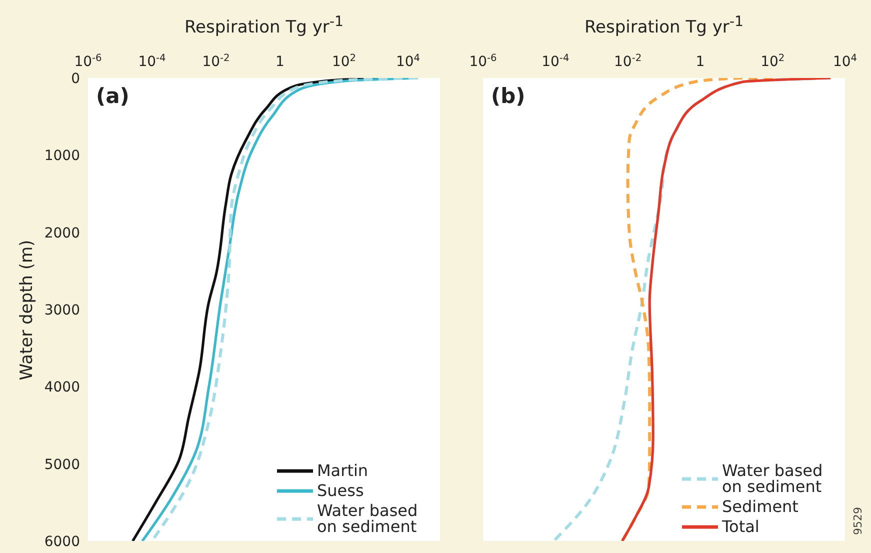  What do you see at coordinates (62, 464) in the screenshot?
I see `y-tick-label: 5000` at bounding box center [62, 464].